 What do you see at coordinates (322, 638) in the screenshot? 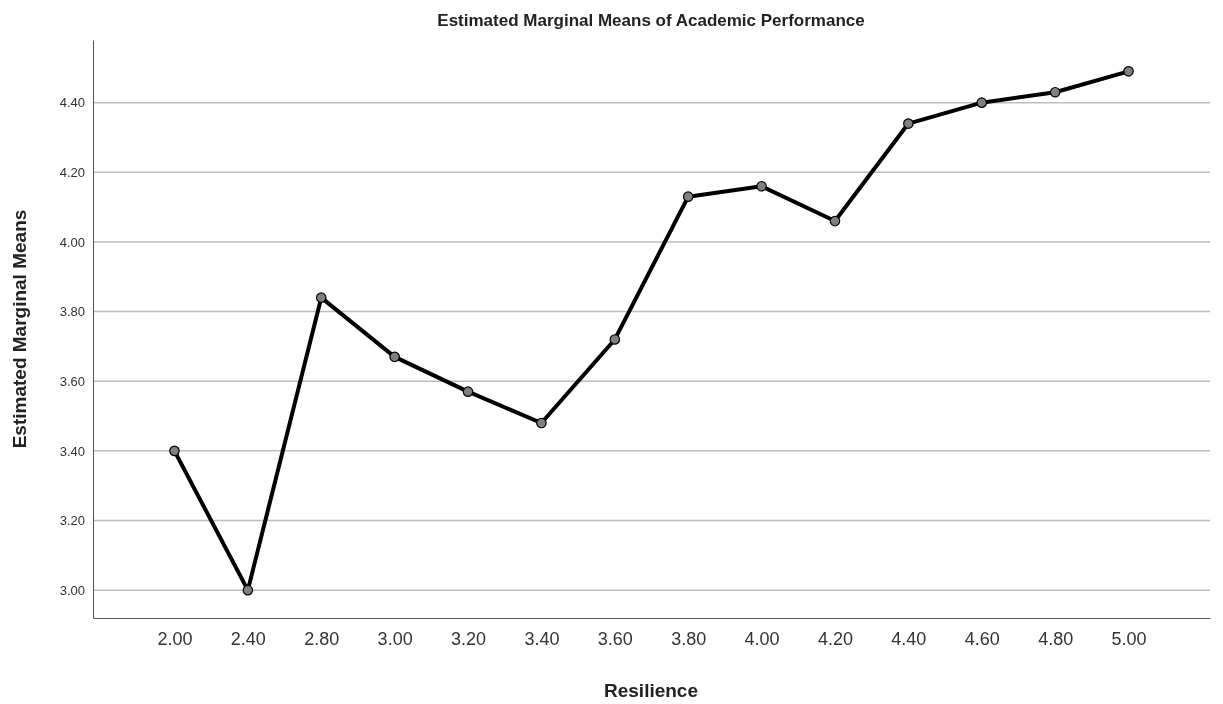
I see `x-tick-label: 2.80` at bounding box center [322, 638].